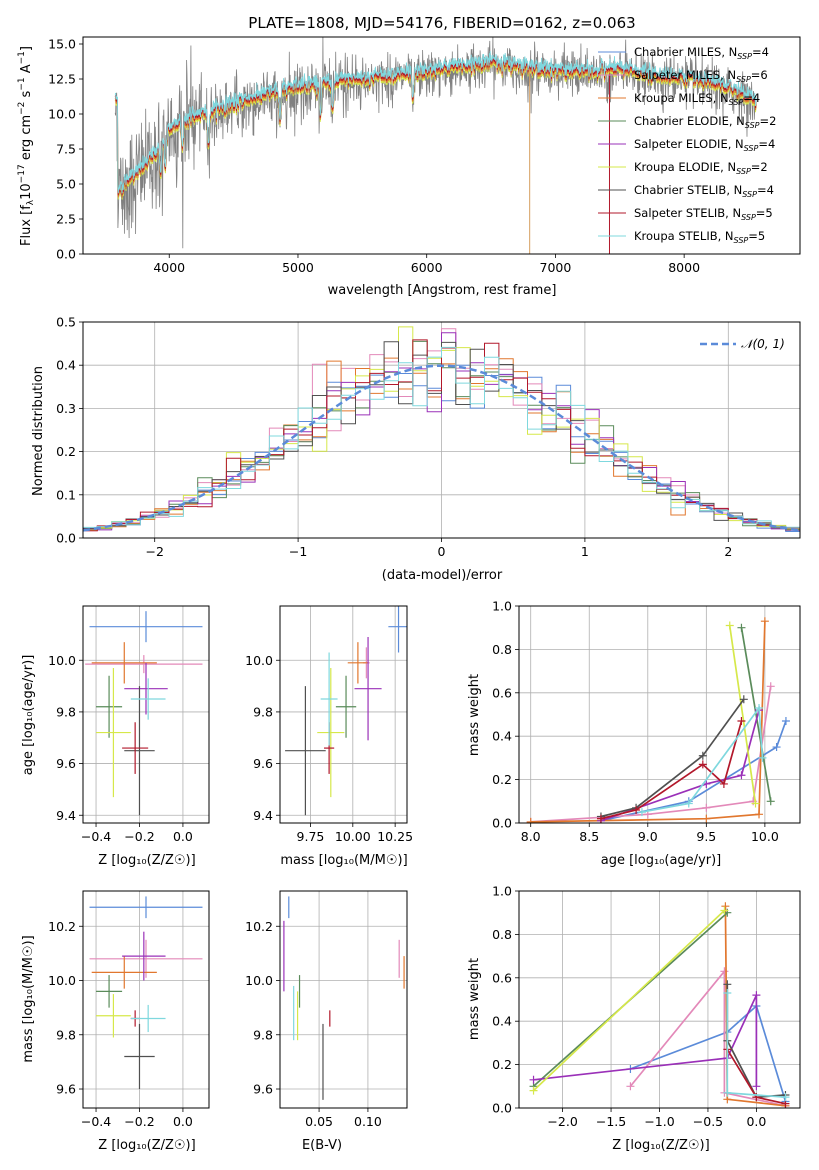 This screenshot has height=1170, width=819. Describe the element at coordinates (706, 836) in the screenshot. I see `x-tick-label: 9.5` at that location.